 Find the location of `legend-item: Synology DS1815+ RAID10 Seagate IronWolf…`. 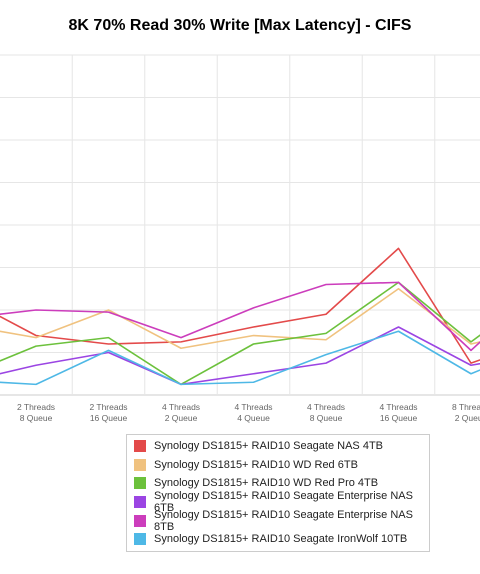

legend-item: Synology DS1815+ RAID10 Seagate IronWolf… is located at coordinates (278, 539).